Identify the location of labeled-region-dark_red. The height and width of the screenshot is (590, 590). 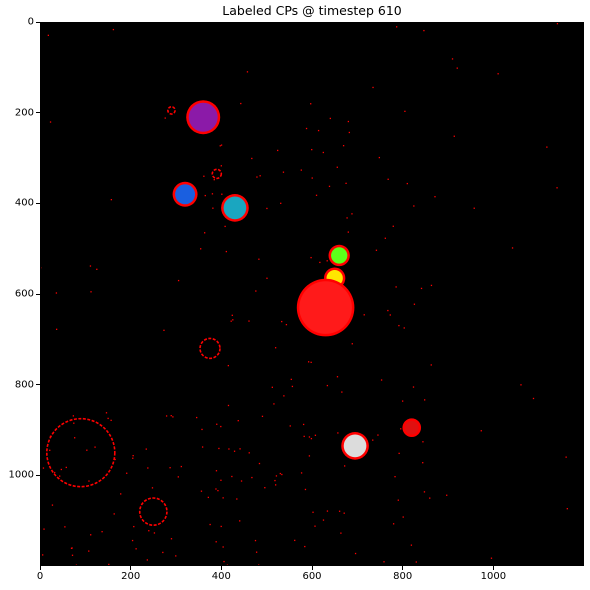
(411, 427).